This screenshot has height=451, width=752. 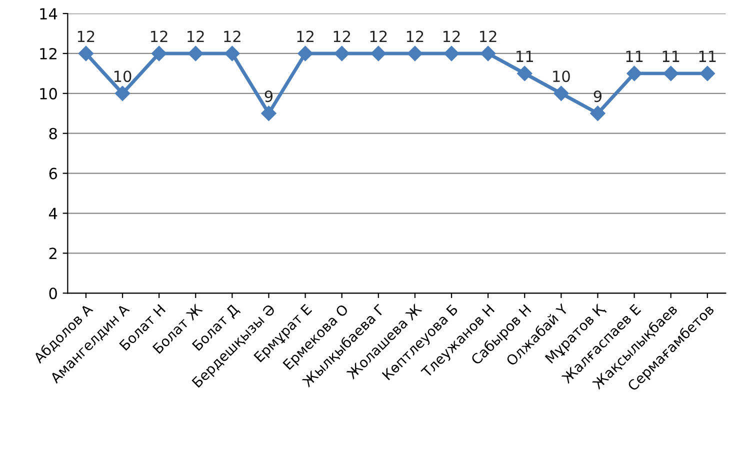 What do you see at coordinates (53, 174) in the screenshot?
I see `y-tick-label: 6` at bounding box center [53, 174].